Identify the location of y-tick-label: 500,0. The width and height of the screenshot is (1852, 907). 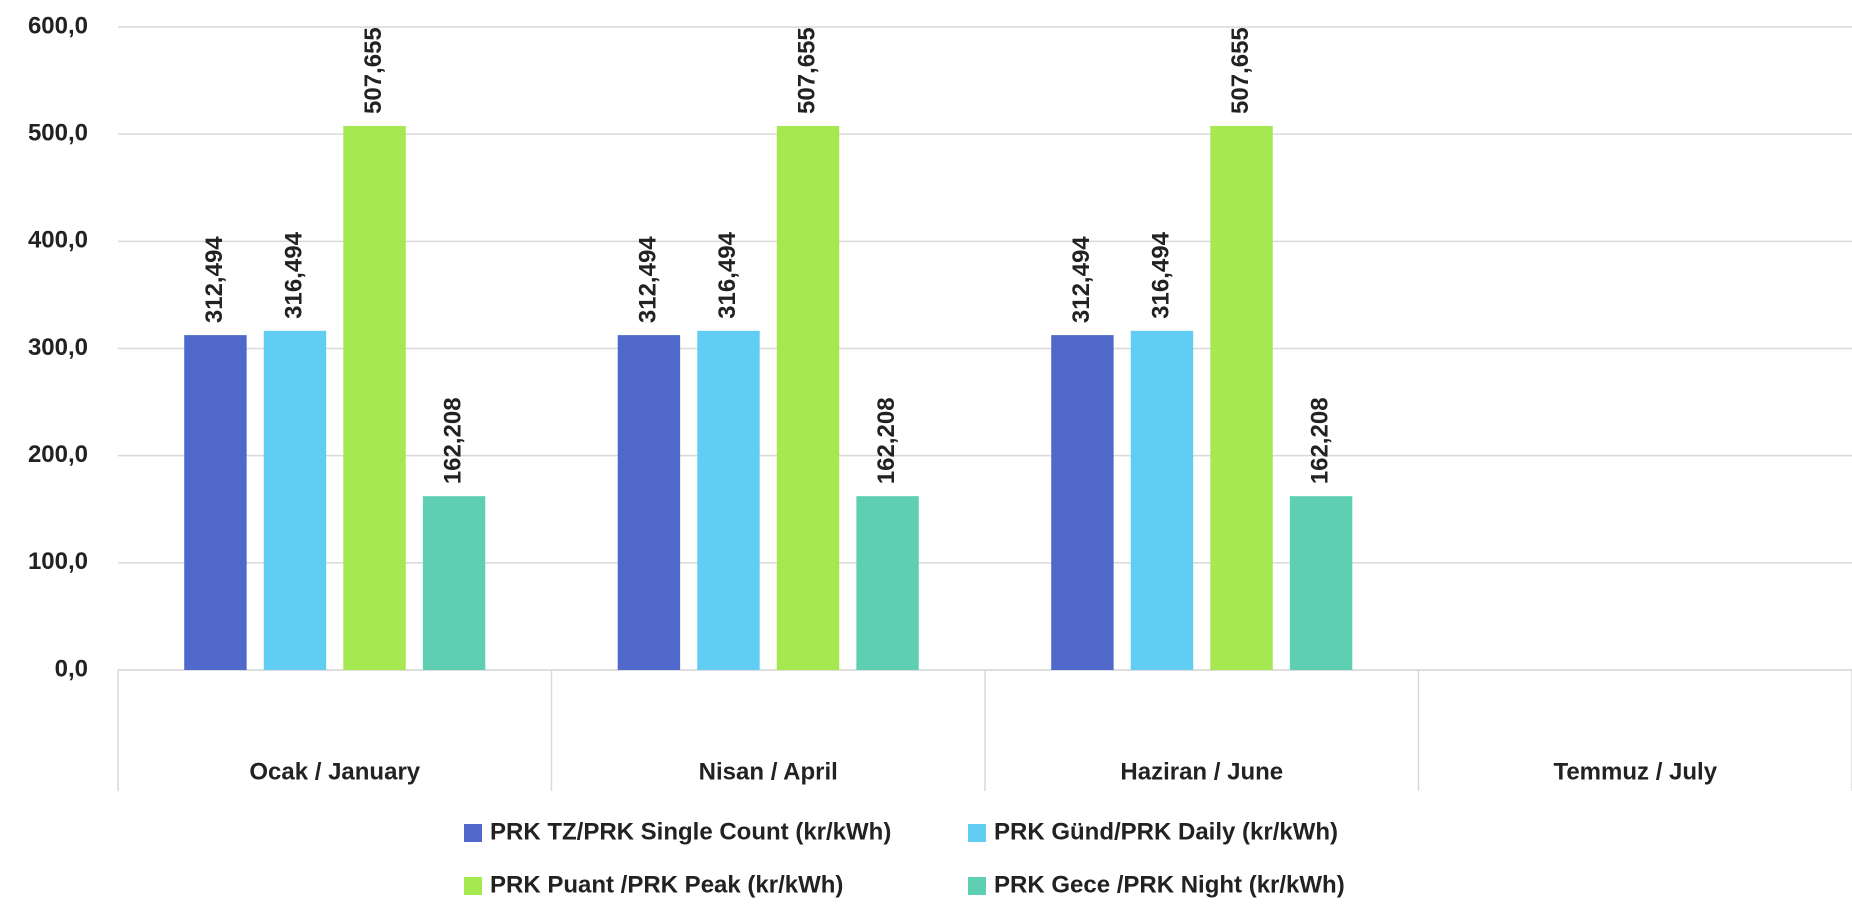
(58, 133).